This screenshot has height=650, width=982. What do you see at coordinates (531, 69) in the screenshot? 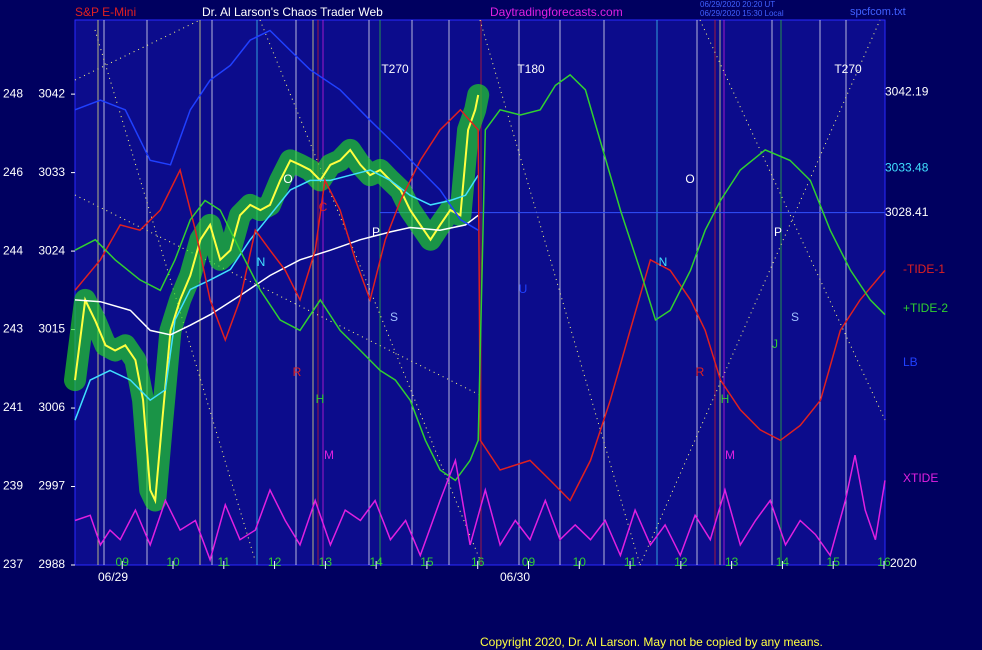
I see `annotation: T180` at bounding box center [531, 69].